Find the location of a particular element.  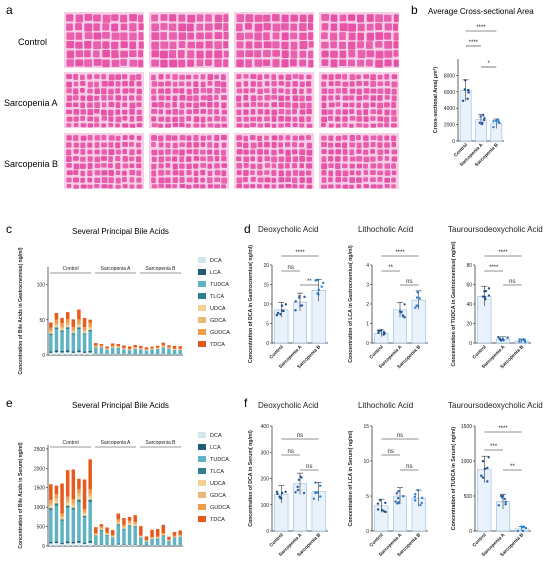

y-tick-label: 0 is located at coordinates (470, 532).